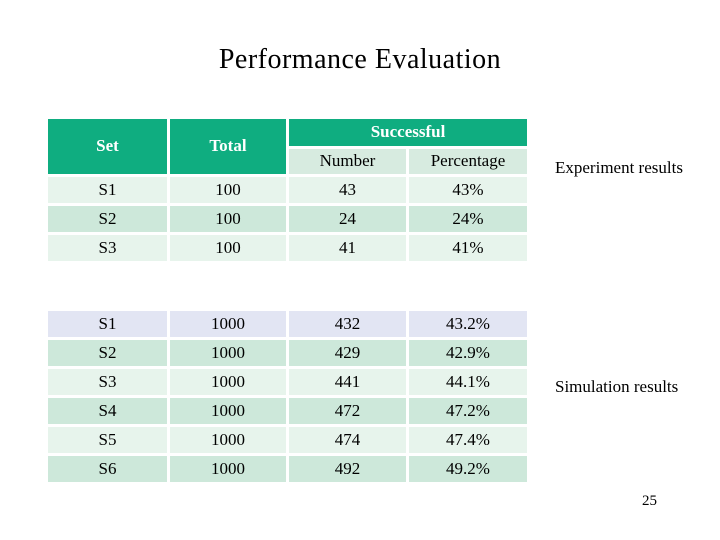 Image resolution: width=720 pixels, height=540 pixels. What do you see at coordinates (287, 353) in the screenshot?
I see `table-row: S2 1000 429 42.9%` at bounding box center [287, 353].